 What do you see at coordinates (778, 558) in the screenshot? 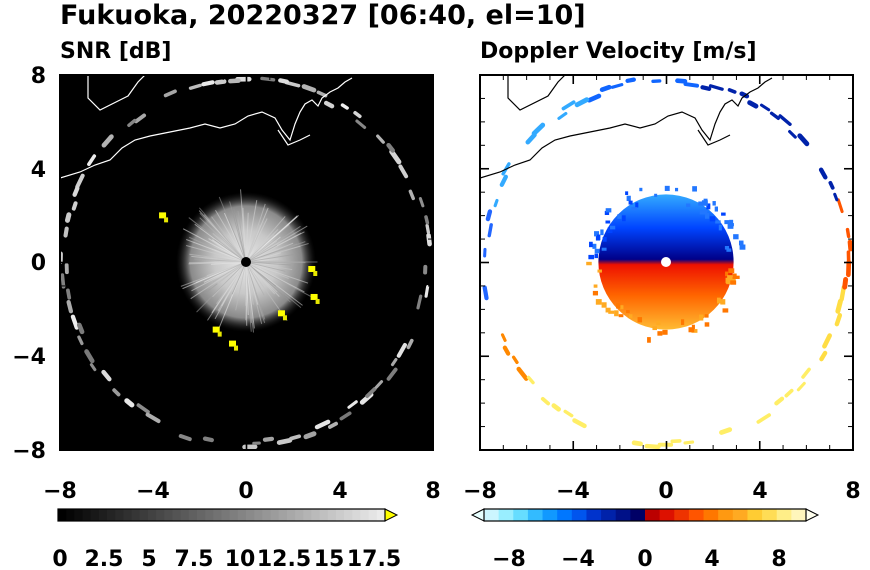
I see `doppler-colorbar-label: 8` at bounding box center [778, 558].